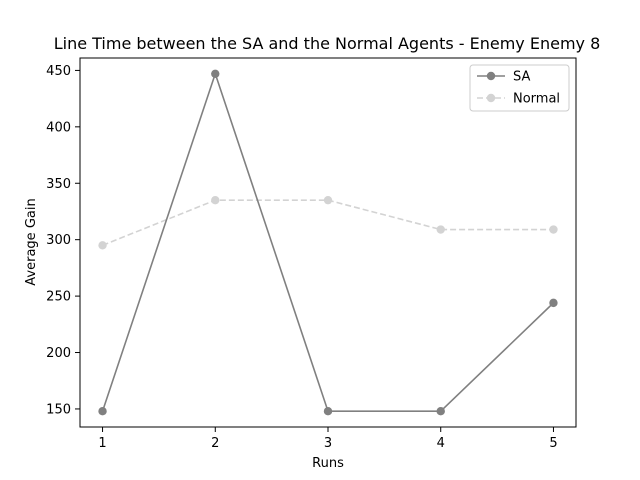 The height and width of the screenshot is (480, 640). I want to click on y-tick-label: 250, so click(58, 297).